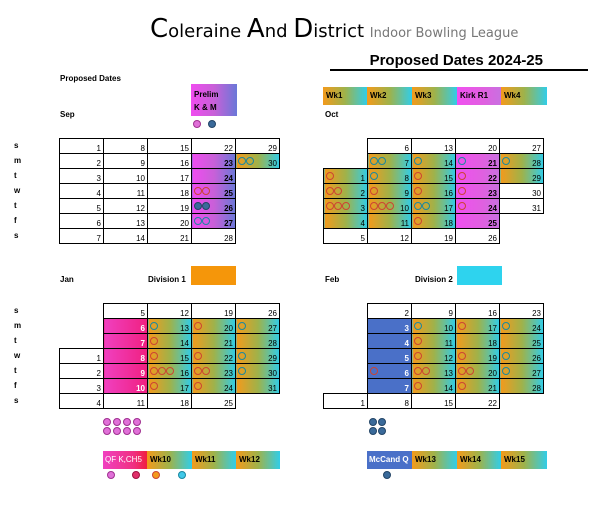 The height and width of the screenshot is (507, 589). Describe the element at coordinates (272, 358) in the screenshot. I see `date-number: 29` at that location.